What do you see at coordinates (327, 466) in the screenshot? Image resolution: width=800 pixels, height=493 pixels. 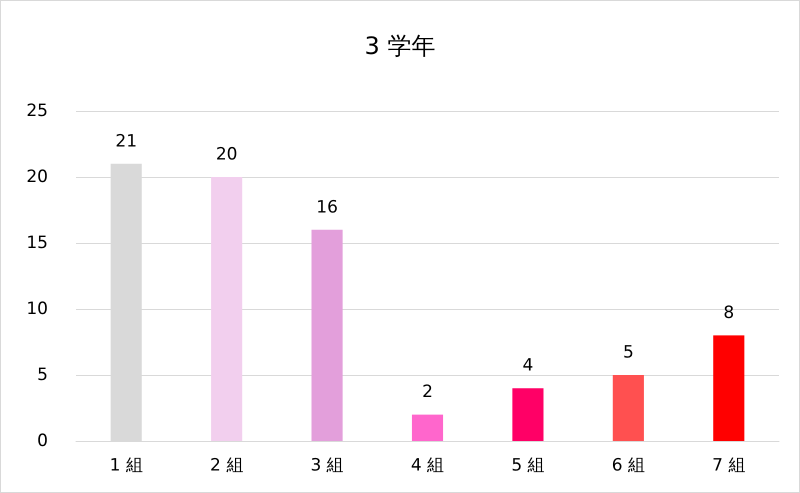 I see `x-tick-label: 3 組` at bounding box center [327, 466].